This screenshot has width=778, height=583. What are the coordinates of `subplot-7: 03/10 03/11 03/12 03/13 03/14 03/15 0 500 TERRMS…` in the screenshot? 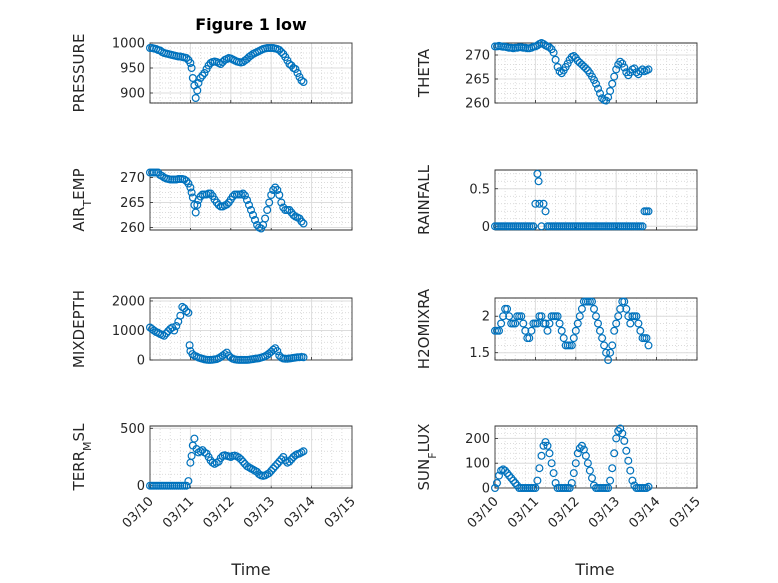 It's located at (214, 477).